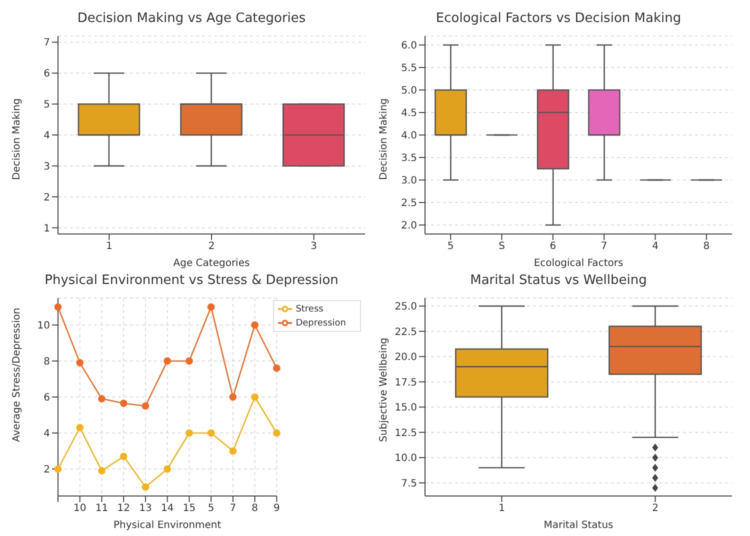 The height and width of the screenshot is (536, 750). I want to click on y-tick-label: 17.5, so click(405, 382).